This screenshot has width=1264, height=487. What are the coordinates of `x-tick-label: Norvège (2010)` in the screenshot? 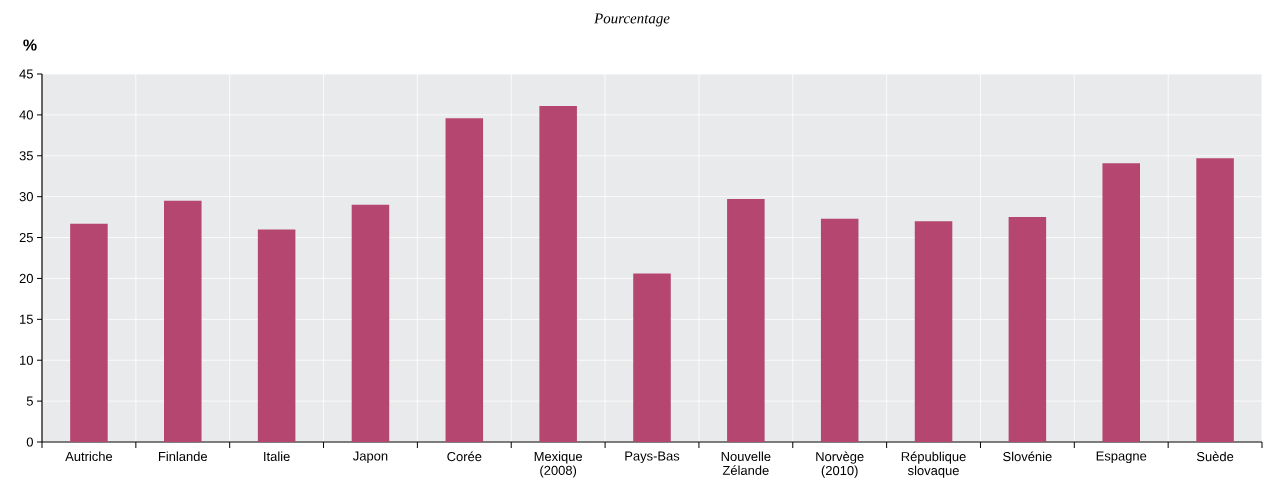 It's located at (840, 464).